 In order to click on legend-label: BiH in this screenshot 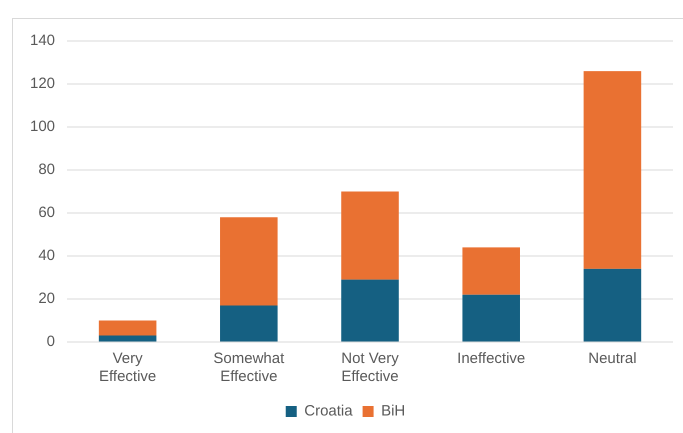, I will do `click(393, 411)`.